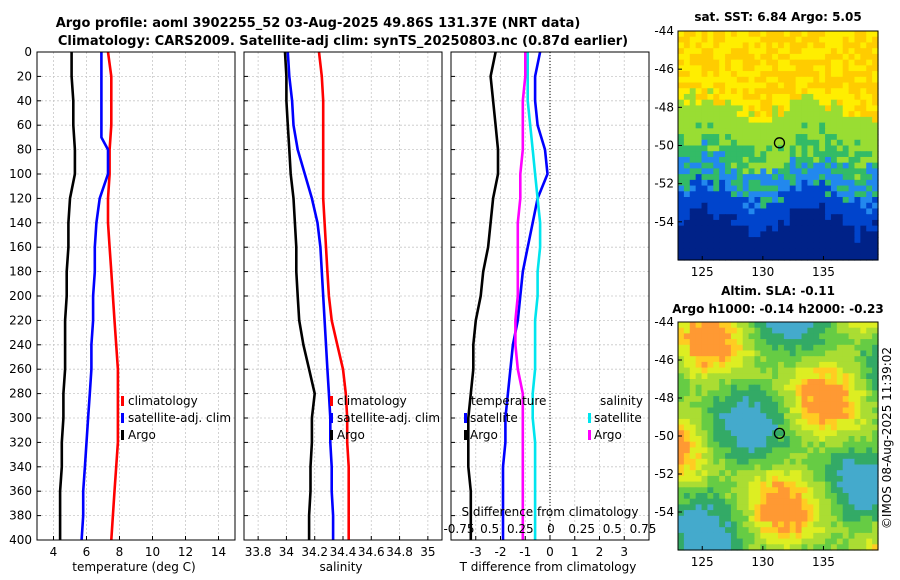  I want to click on difference-series-t-argo, so click(483, 295).